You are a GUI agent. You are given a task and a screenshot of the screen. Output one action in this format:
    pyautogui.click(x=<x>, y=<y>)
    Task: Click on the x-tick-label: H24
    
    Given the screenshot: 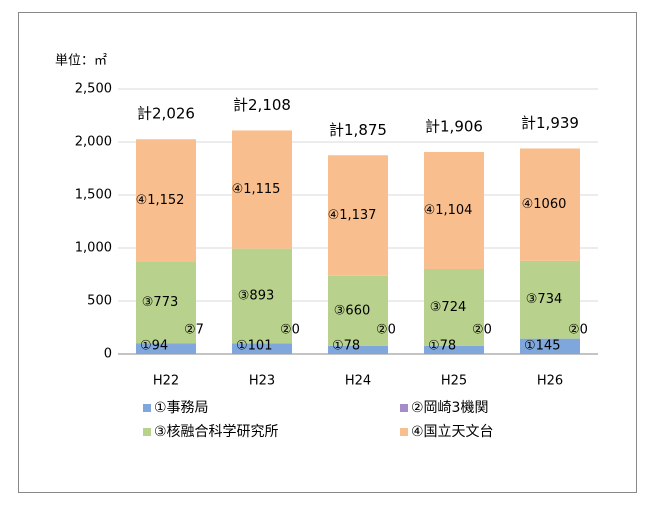 What is the action you would take?
    pyautogui.click(x=358, y=381)
    